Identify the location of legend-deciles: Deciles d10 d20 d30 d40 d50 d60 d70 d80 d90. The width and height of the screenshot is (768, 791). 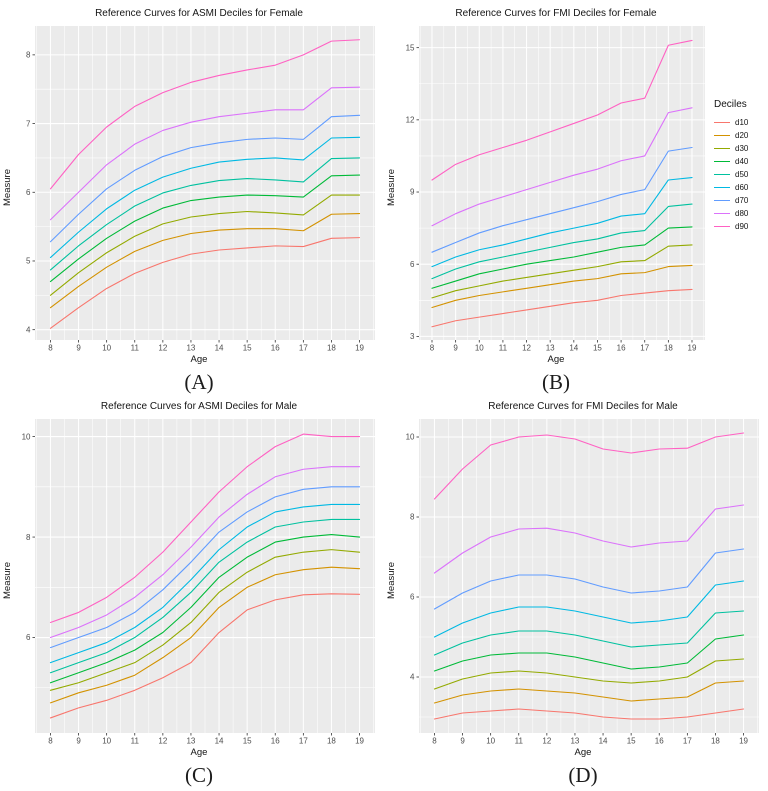
(741, 199).